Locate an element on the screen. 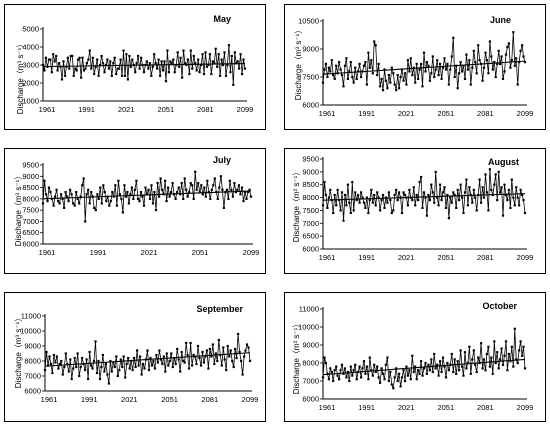 Image resolution: width=550 pixels, height=427 pixels. x-tick-label: 2099 is located at coordinates (251, 252).